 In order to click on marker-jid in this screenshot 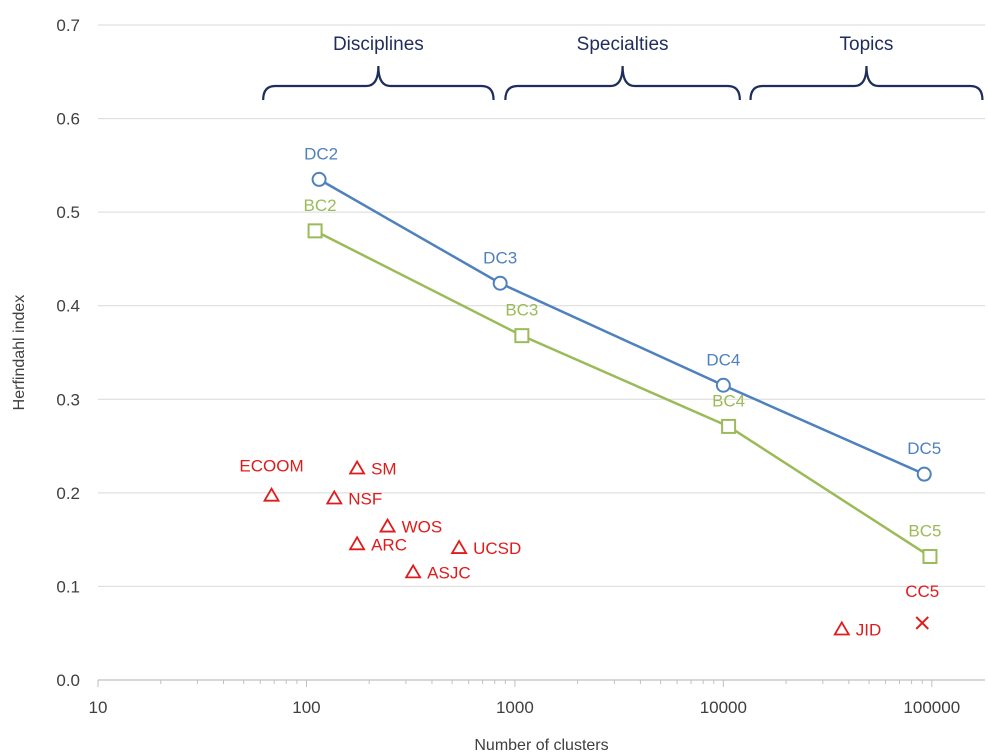, I will do `click(842, 628)`.